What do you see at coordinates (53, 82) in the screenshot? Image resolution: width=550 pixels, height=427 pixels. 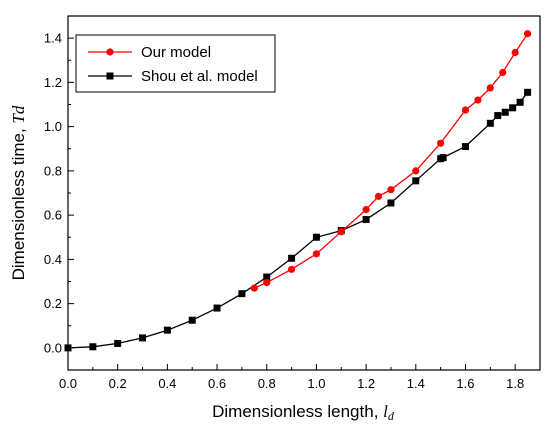 I see `y-tick-label: 1.2` at bounding box center [53, 82].